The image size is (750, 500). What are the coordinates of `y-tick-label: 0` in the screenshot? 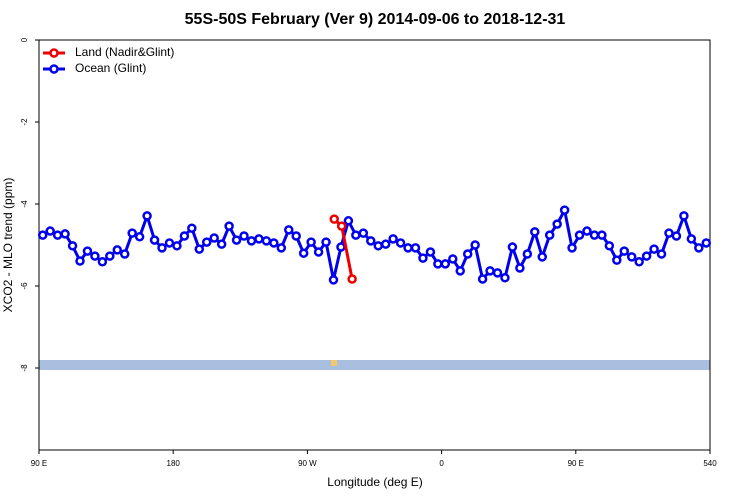 It's located at (24, 39).